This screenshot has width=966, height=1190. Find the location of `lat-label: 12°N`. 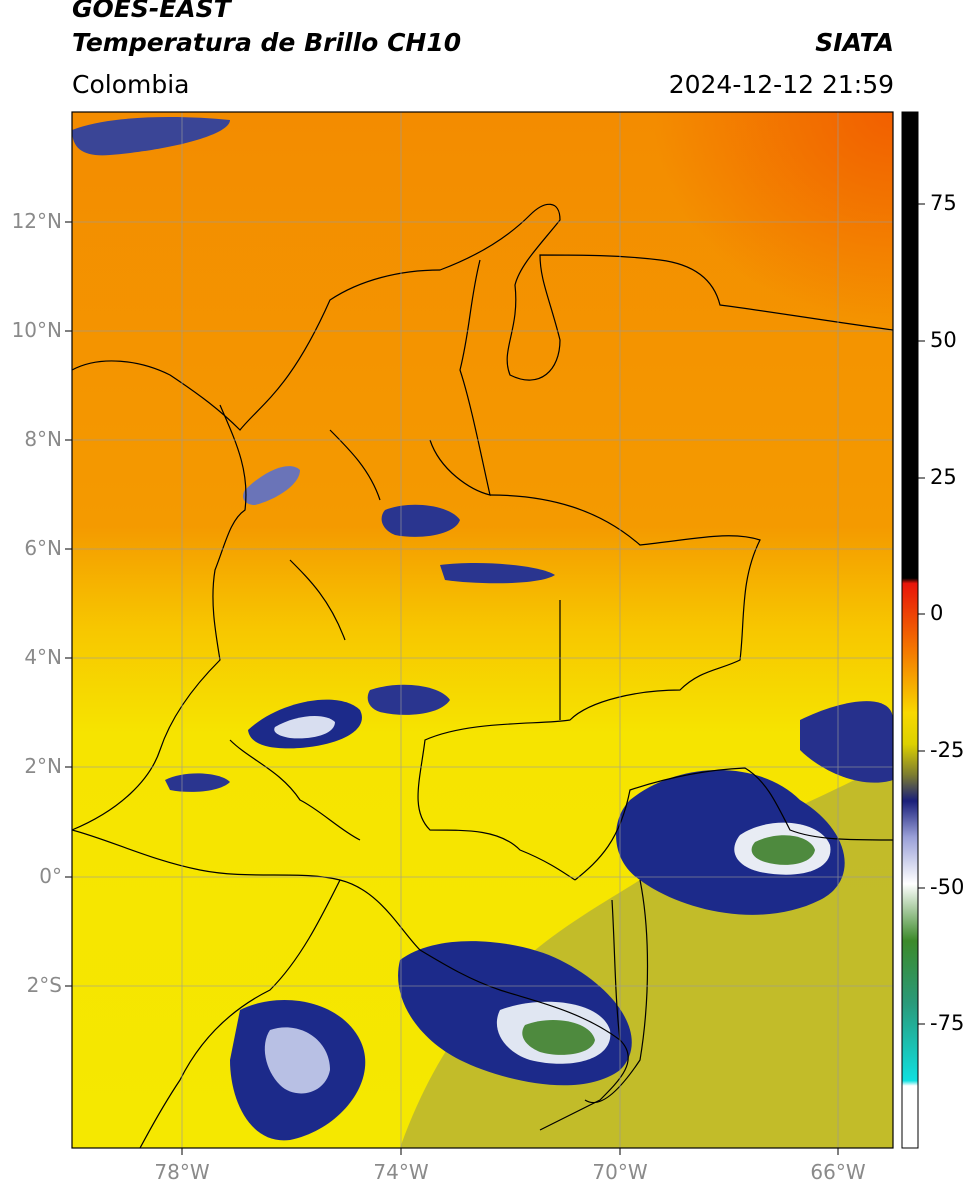

lat-label: 12°N is located at coordinates (36, 221).